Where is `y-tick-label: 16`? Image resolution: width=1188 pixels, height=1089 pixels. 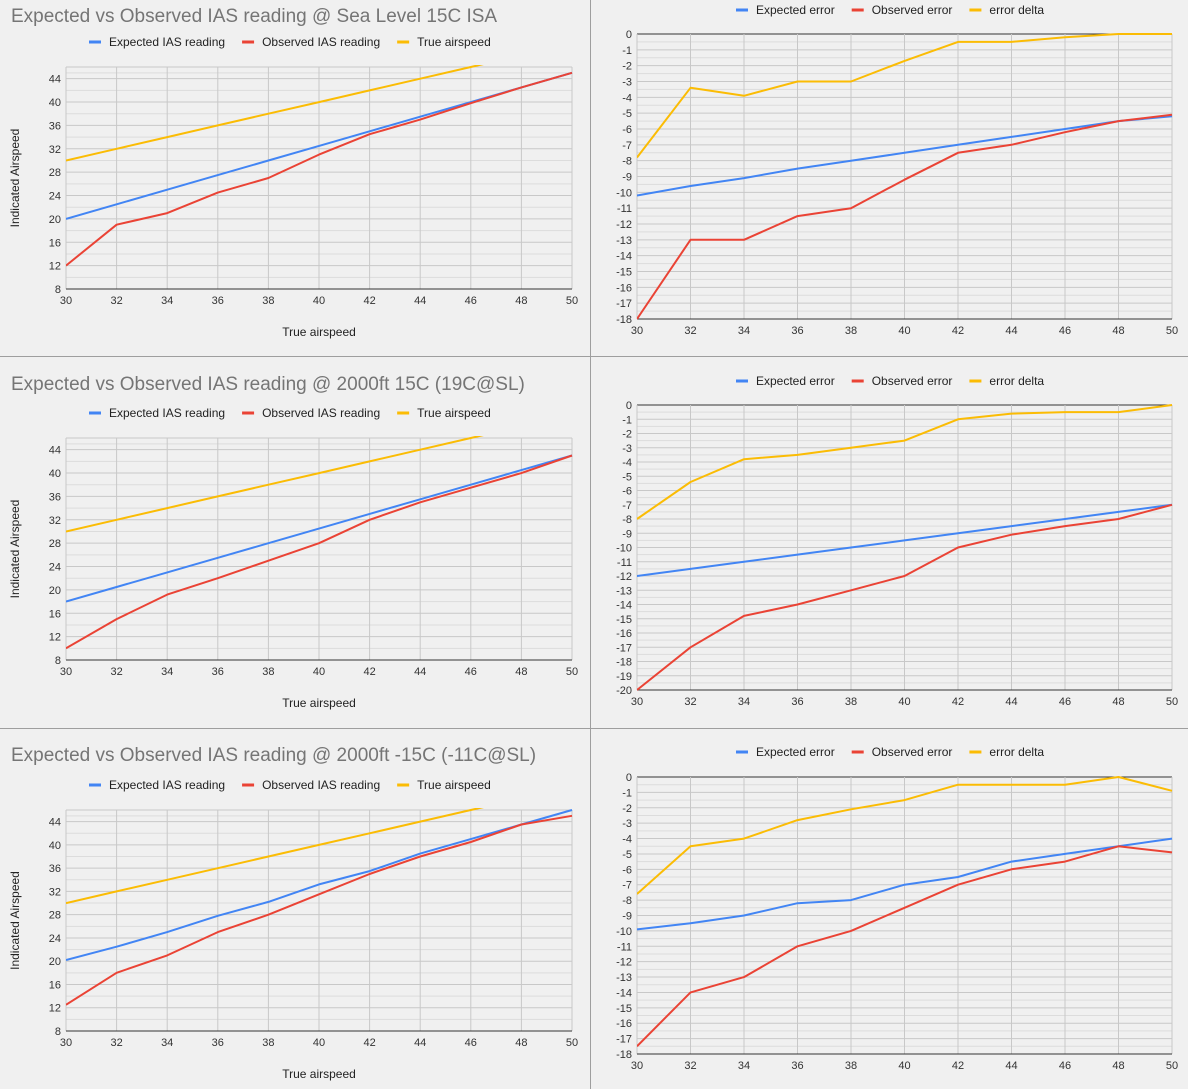 y-tick-label: 16 is located at coordinates (55, 243).